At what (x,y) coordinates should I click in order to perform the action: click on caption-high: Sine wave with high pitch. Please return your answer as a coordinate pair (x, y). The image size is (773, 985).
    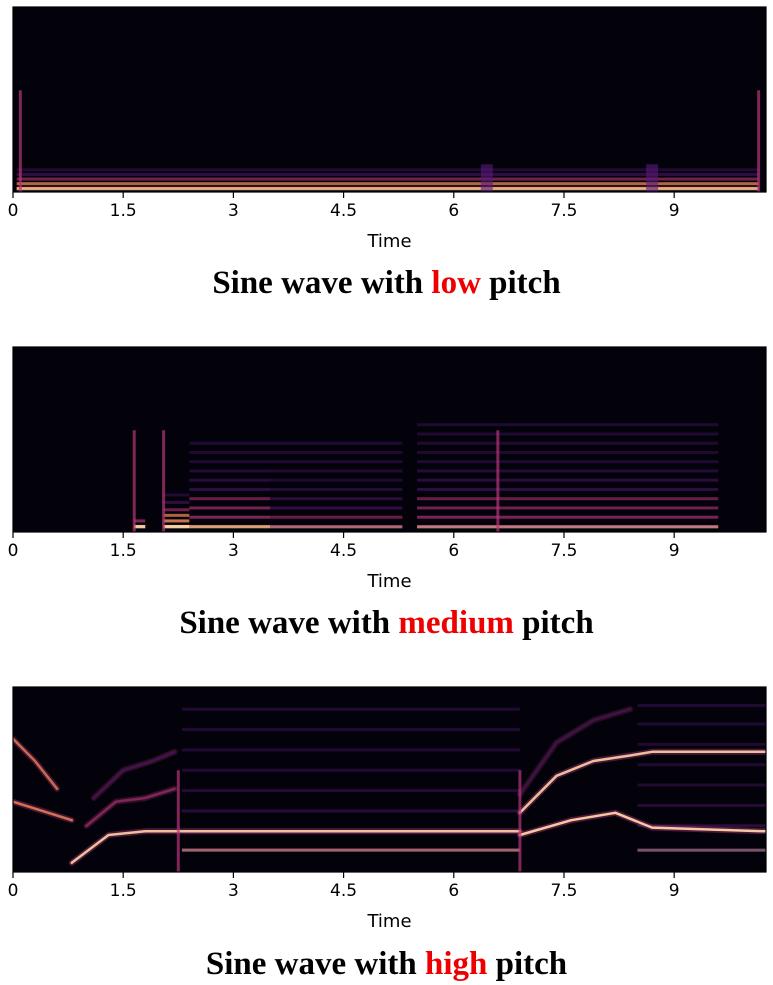
    Looking at the image, I should click on (386, 964).